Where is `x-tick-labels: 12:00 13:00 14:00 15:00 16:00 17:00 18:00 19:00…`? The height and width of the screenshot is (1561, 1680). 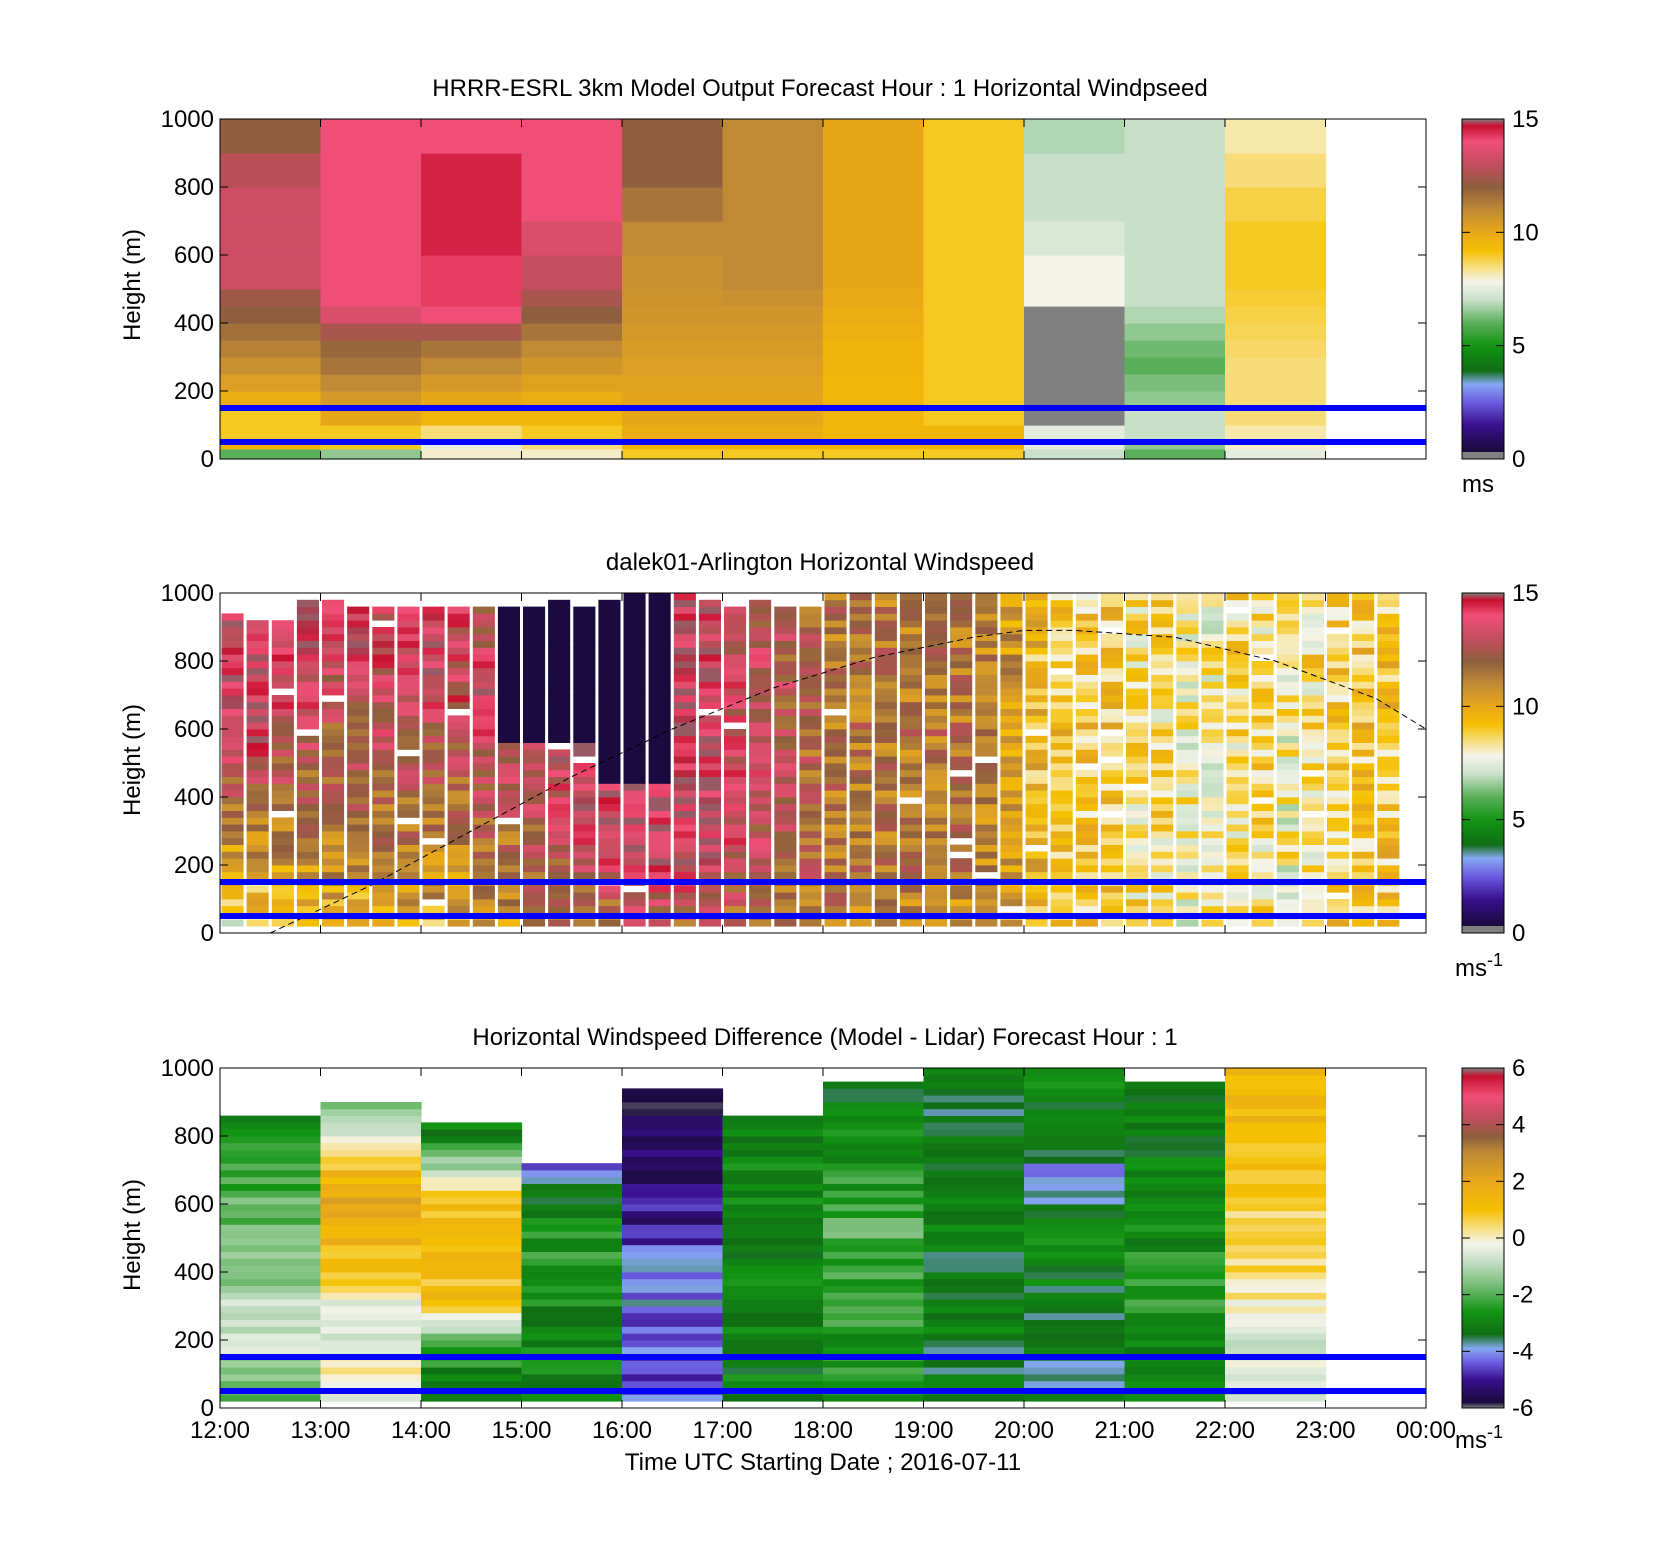
x-tick-labels: 12:00 13:00 14:00 15:00 16:00 17:00 18:00 19:00… is located at coordinates (823, 1430).